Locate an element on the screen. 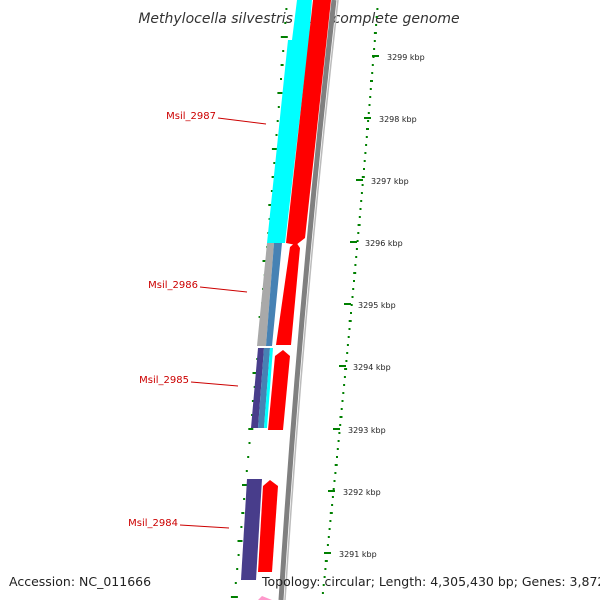 This screenshot has height=600, width=600. scale-label: 3291 kbp is located at coordinates (358, 554).